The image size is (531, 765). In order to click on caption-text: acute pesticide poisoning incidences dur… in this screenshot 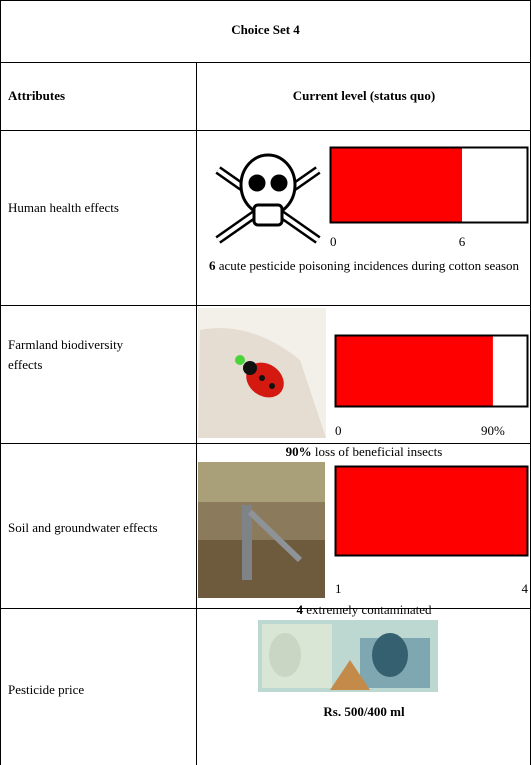, I will do `click(367, 265)`.